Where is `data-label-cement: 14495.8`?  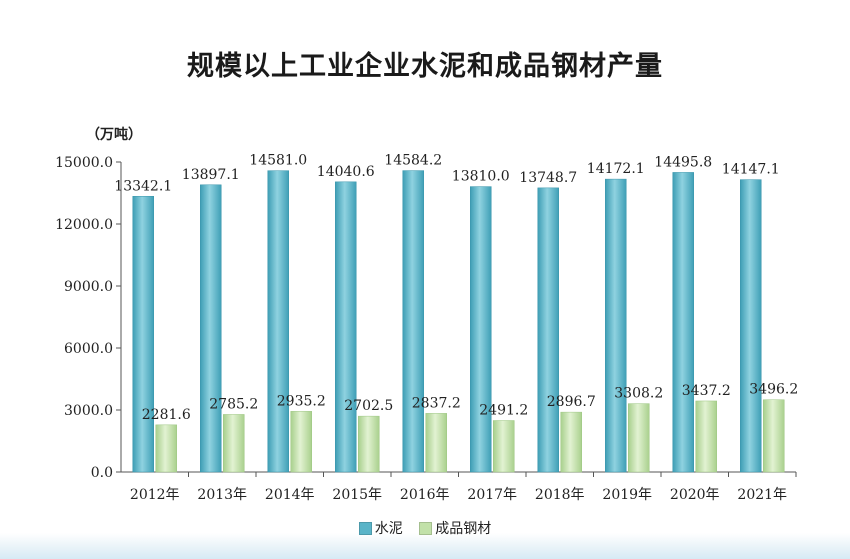
data-label-cement: 14495.8 is located at coordinates (683, 162).